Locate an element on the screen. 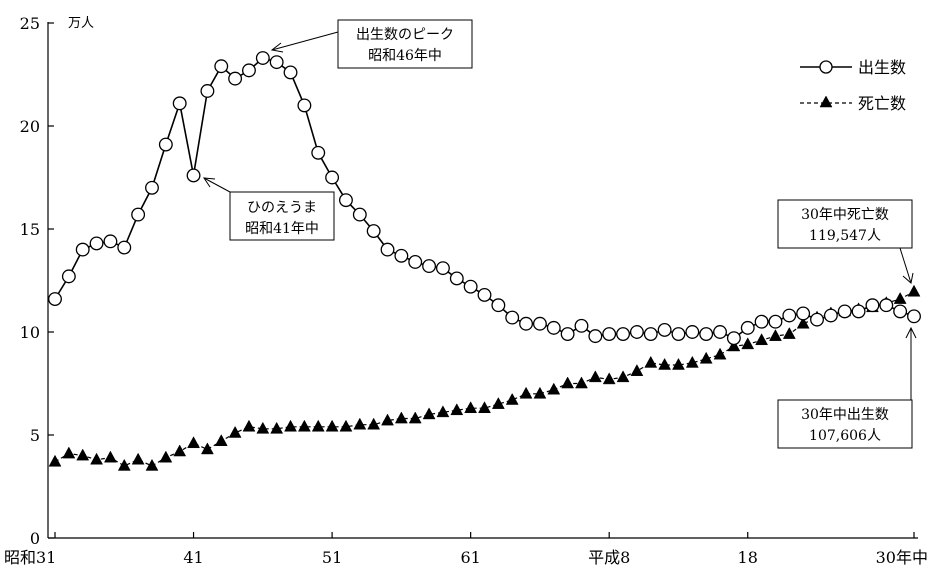 The image size is (930, 570). annotation-births-2018: 30年中出生数 107,606人 is located at coordinates (847, 387).